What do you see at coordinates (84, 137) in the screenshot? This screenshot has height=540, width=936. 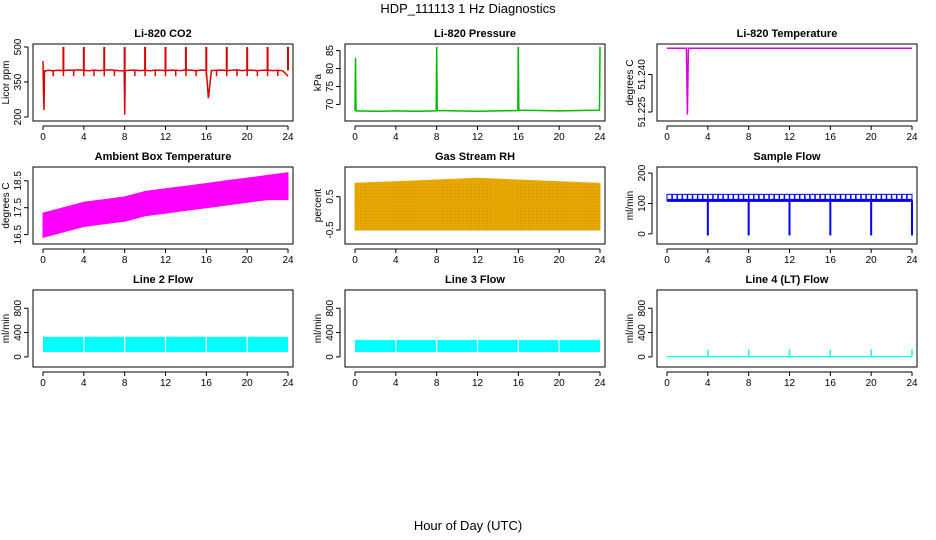 I see `li-820-co2-x-tick-label: 4` at bounding box center [84, 137].